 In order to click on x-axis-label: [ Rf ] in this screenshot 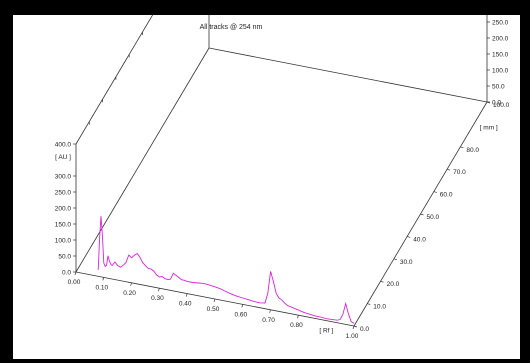, I will do `click(326, 331)`.